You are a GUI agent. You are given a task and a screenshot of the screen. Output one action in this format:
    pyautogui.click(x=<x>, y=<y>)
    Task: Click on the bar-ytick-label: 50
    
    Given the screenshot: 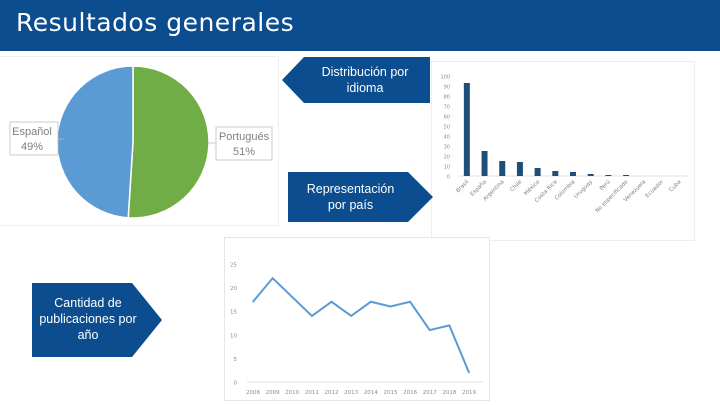 What is the action you would take?
    pyautogui.click(x=447, y=128)
    